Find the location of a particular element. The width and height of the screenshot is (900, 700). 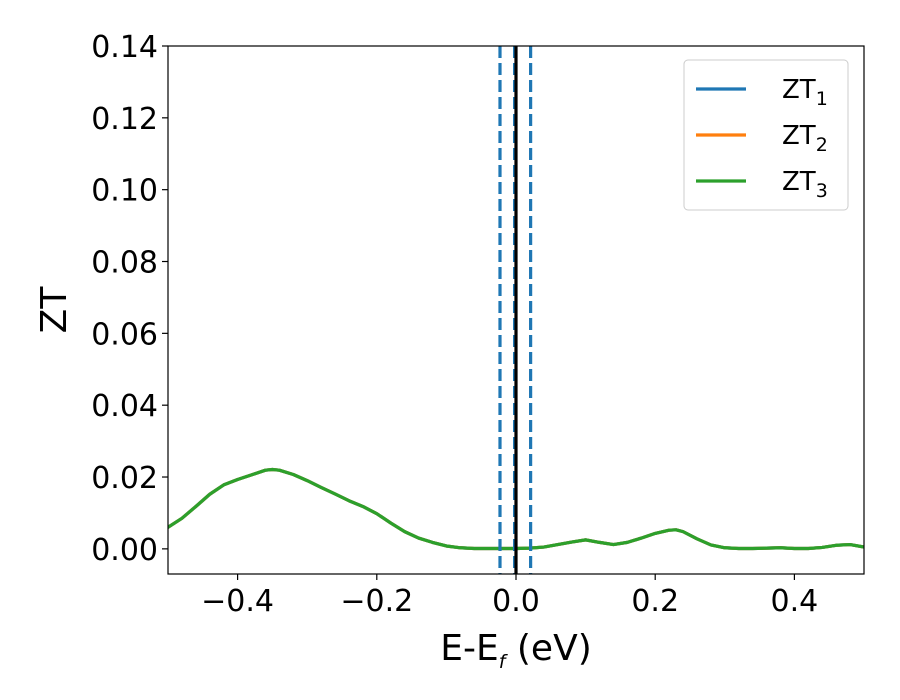

x-tick-label: 0.0 is located at coordinates (516, 601).